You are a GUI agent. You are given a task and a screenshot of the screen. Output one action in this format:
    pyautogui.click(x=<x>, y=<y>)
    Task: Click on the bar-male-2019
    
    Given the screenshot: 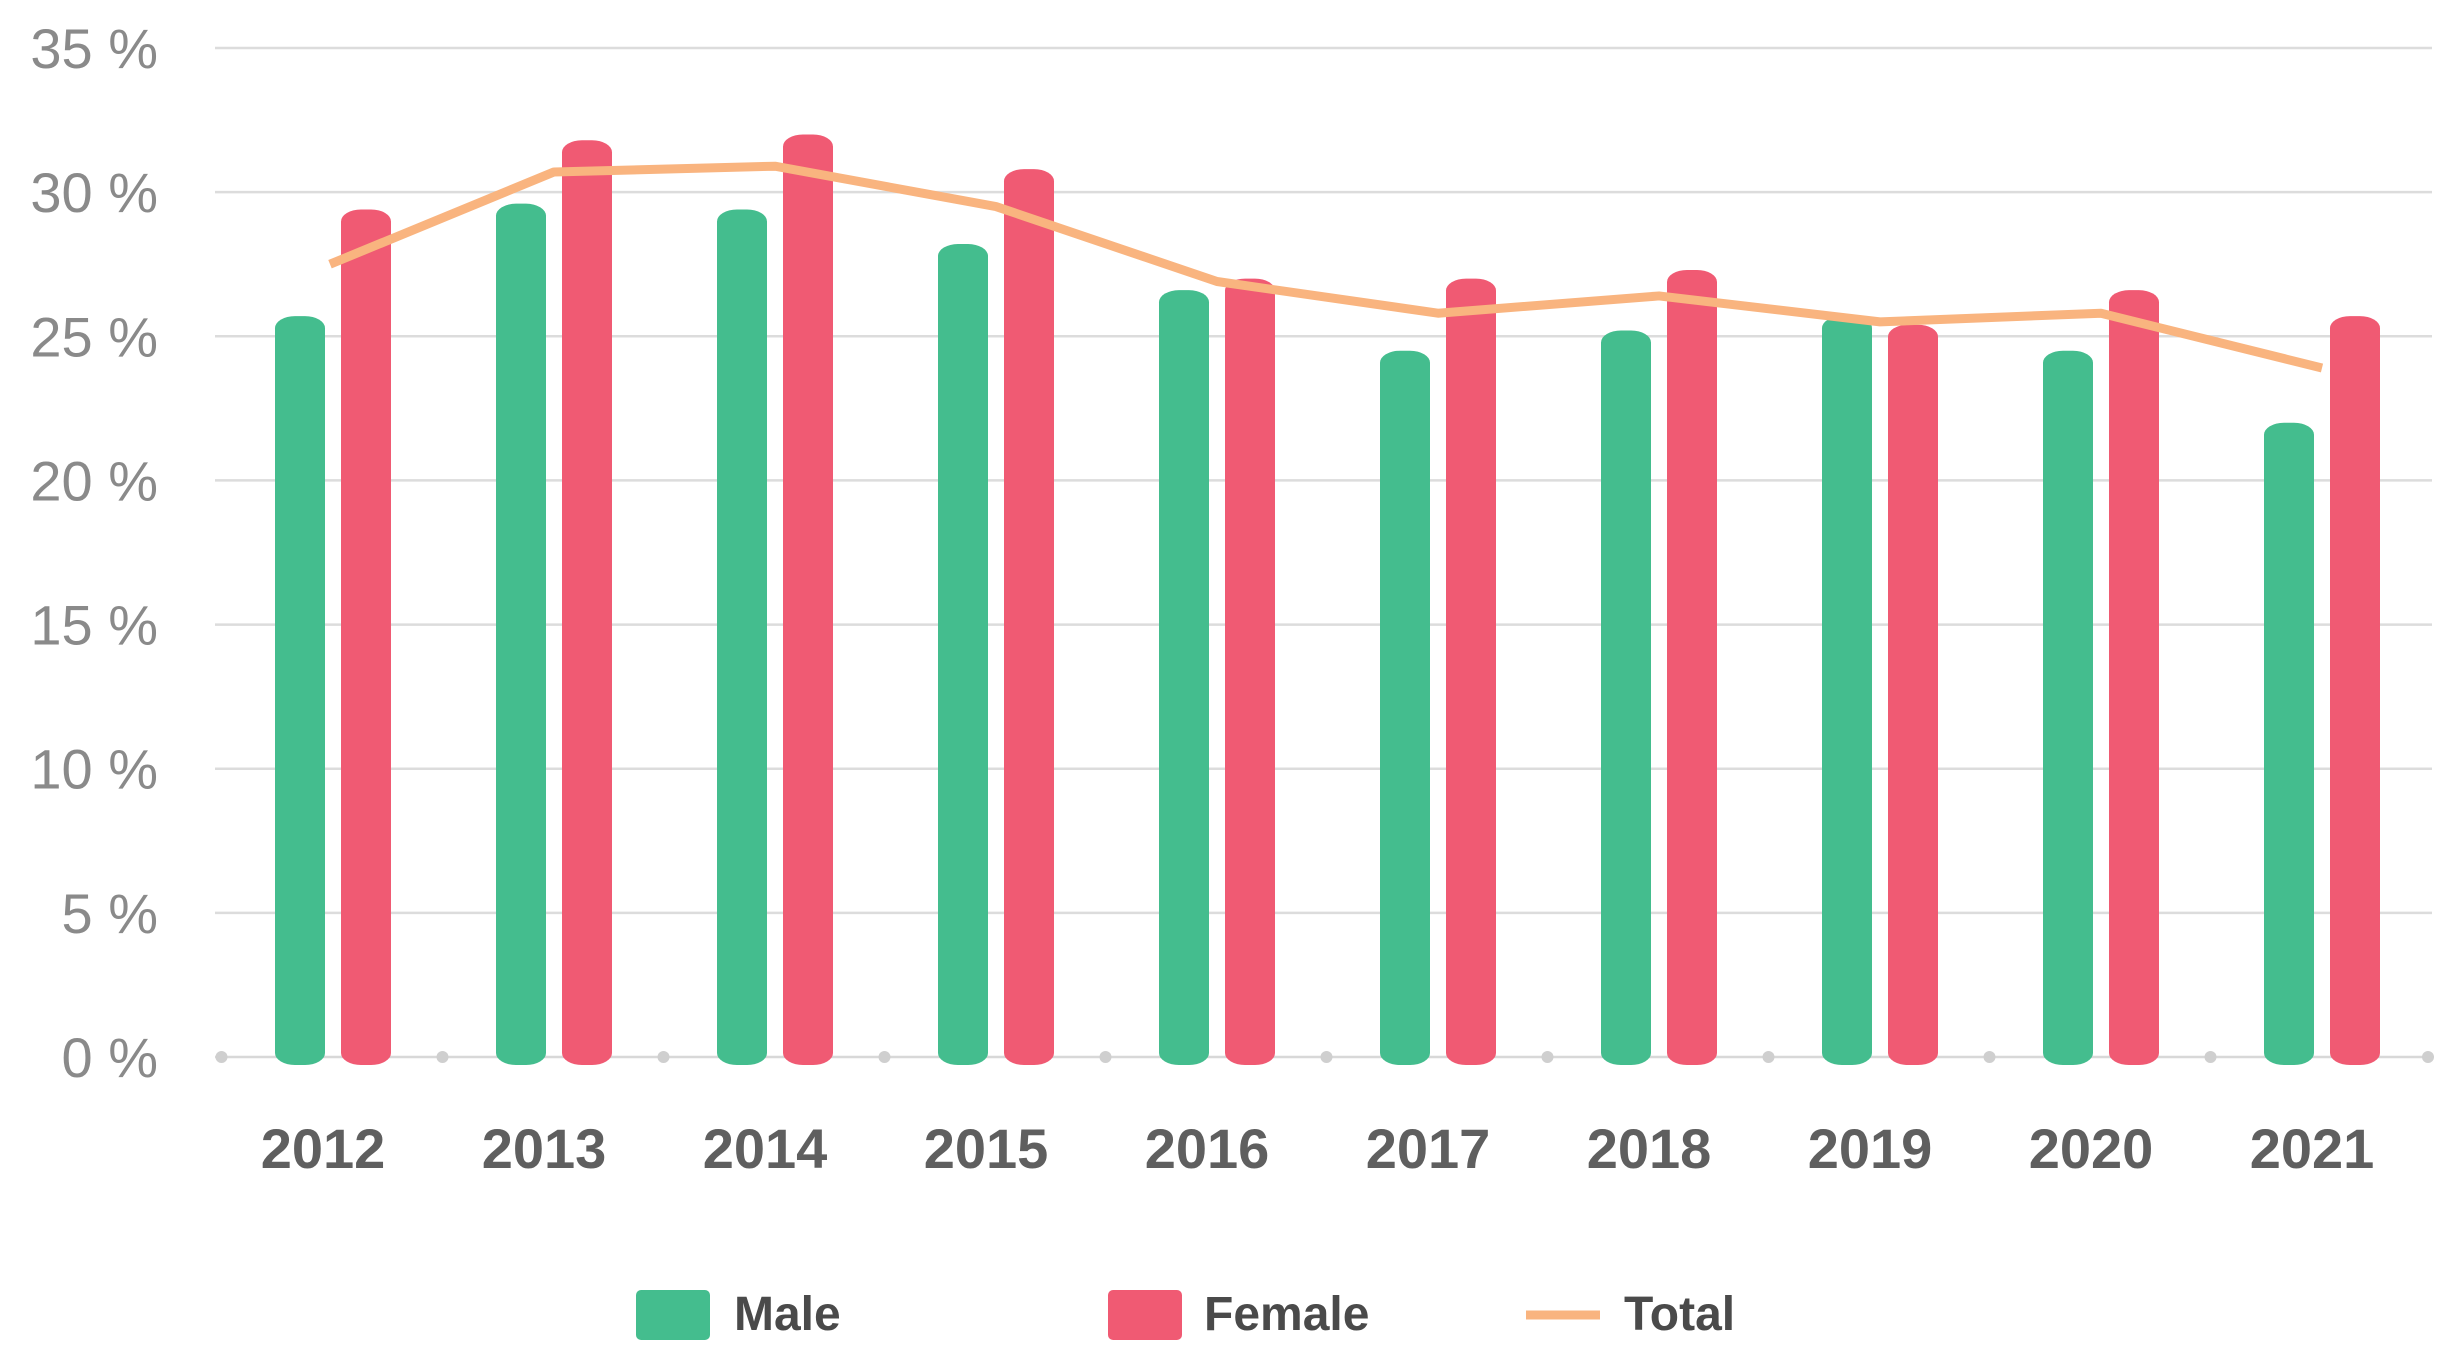 What is the action you would take?
    pyautogui.click(x=1847, y=690)
    